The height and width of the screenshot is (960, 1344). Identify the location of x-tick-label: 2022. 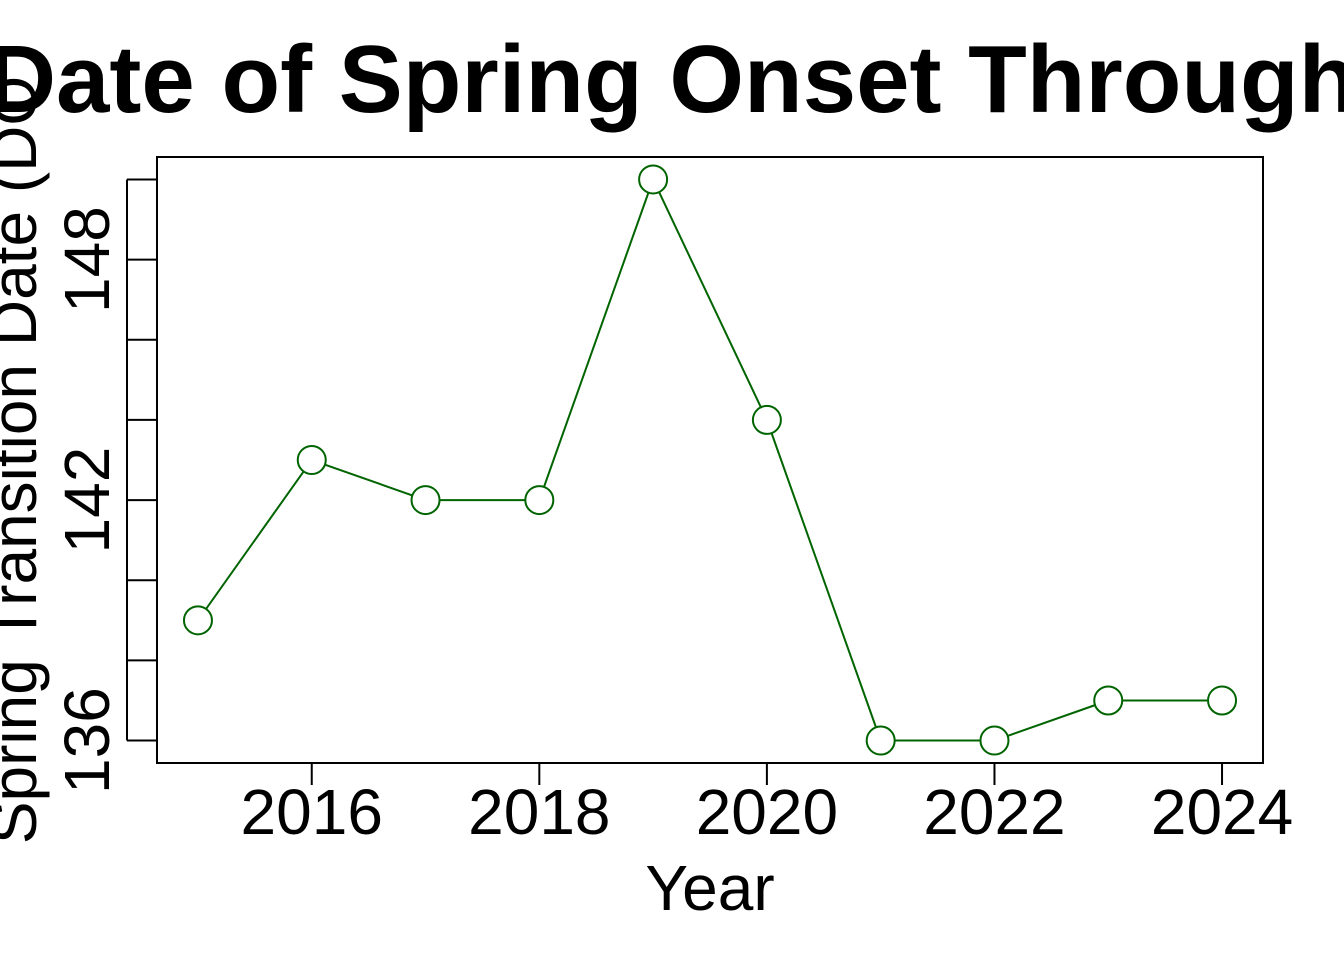
(994, 812).